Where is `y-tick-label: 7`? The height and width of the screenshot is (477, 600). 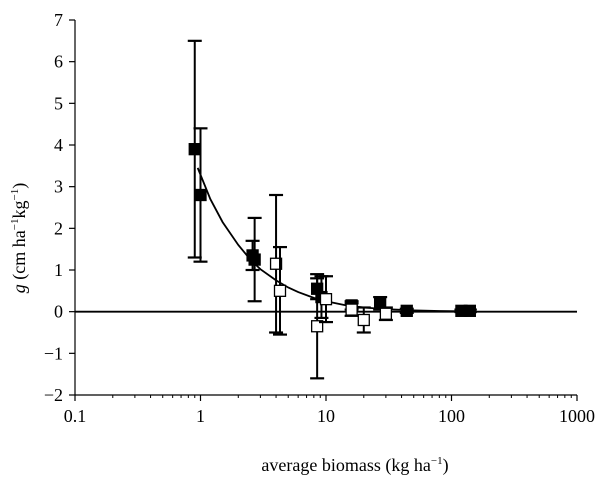
y-tick-label: 7 is located at coordinates (58, 20).